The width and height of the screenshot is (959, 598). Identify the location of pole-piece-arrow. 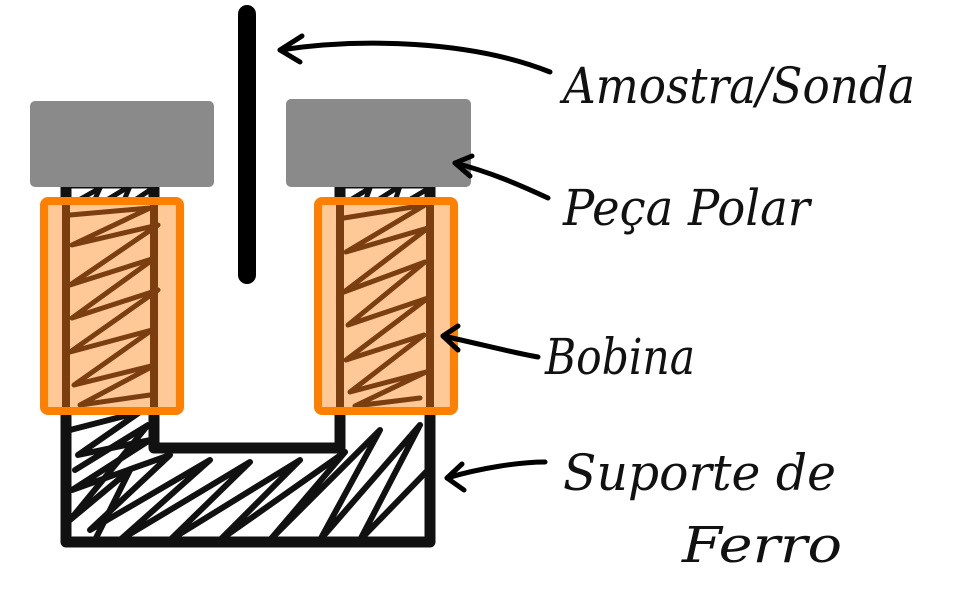
(501, 177).